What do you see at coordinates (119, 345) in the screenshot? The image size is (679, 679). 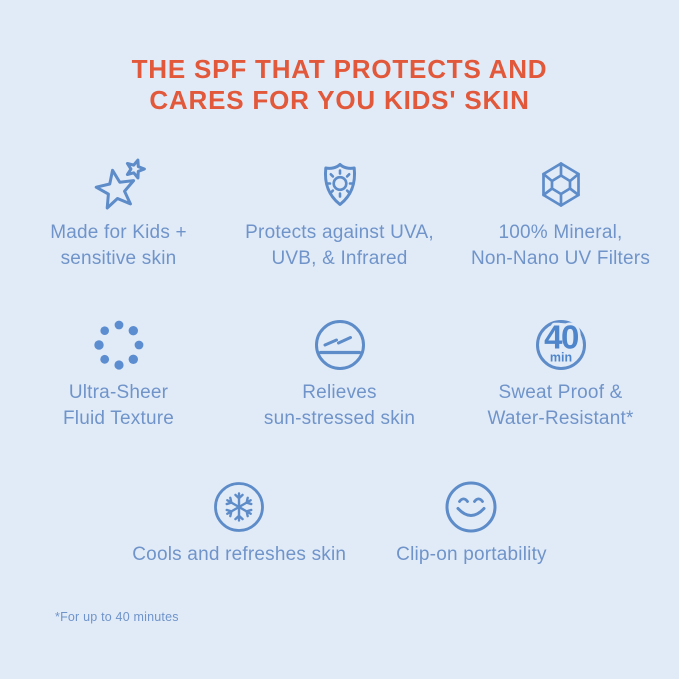 I see `dotted-circle-icon` at bounding box center [119, 345].